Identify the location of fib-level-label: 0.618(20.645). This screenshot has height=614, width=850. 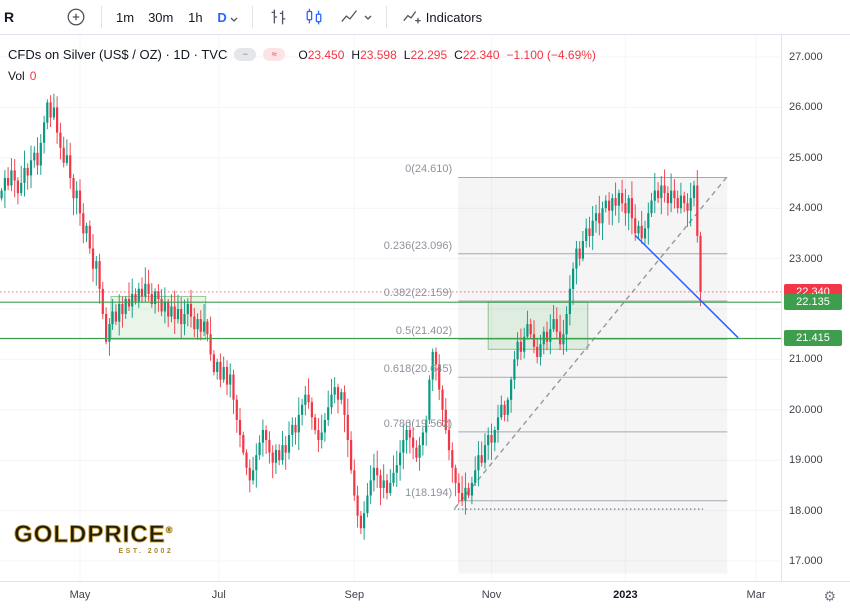
(418, 369).